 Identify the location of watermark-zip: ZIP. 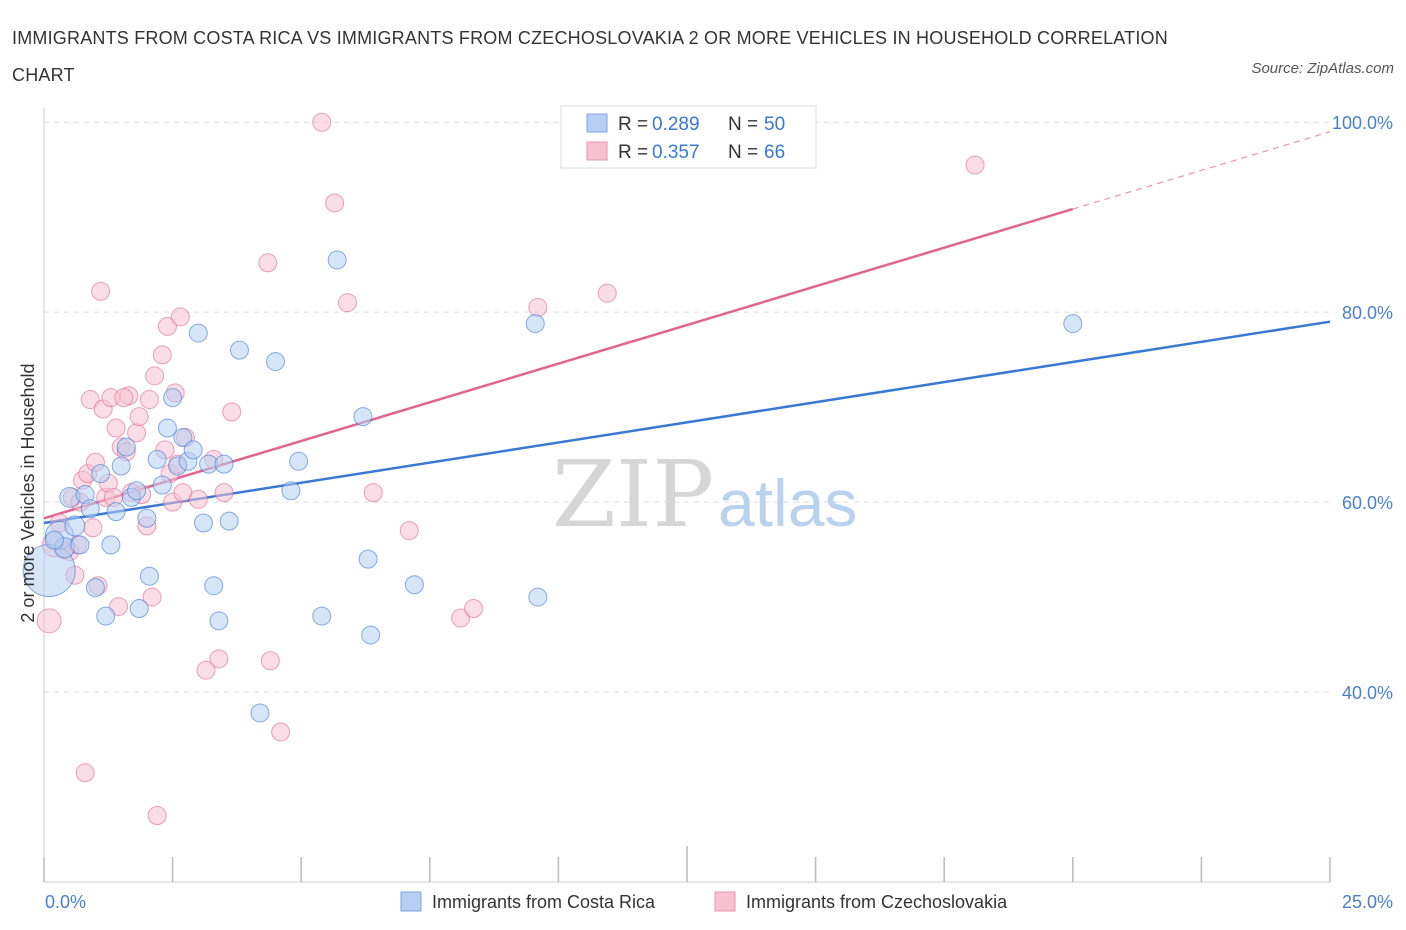
(633, 494).